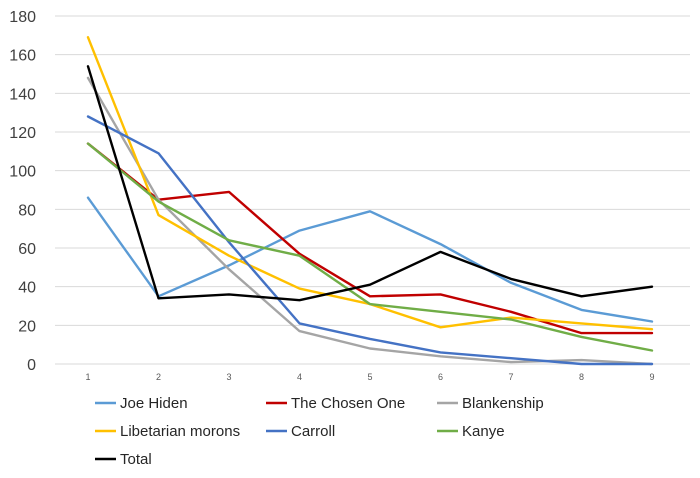  I want to click on y-axis-ticks: 0 20 40 60 80 100 120 140 160 180, so click(22, 191).